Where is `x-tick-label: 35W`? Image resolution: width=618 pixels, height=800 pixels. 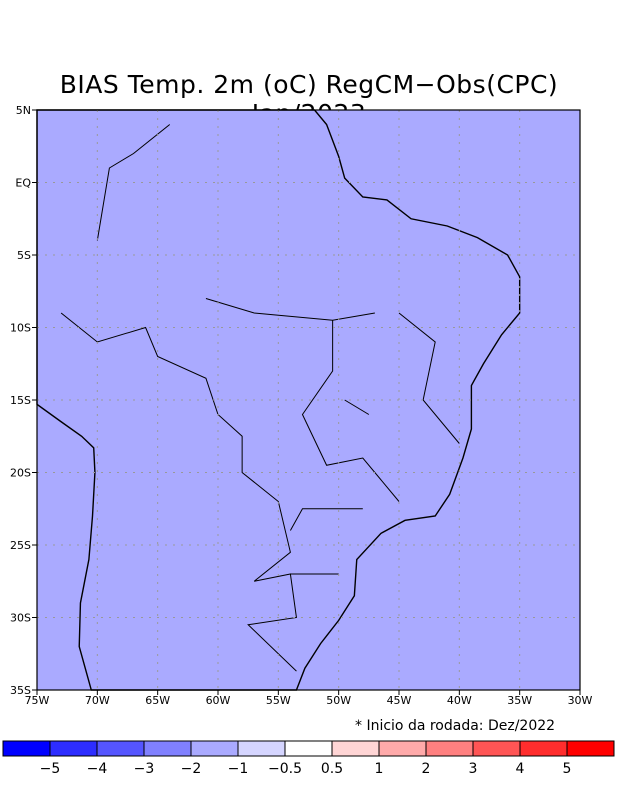
x-tick-label: 35W is located at coordinates (519, 700).